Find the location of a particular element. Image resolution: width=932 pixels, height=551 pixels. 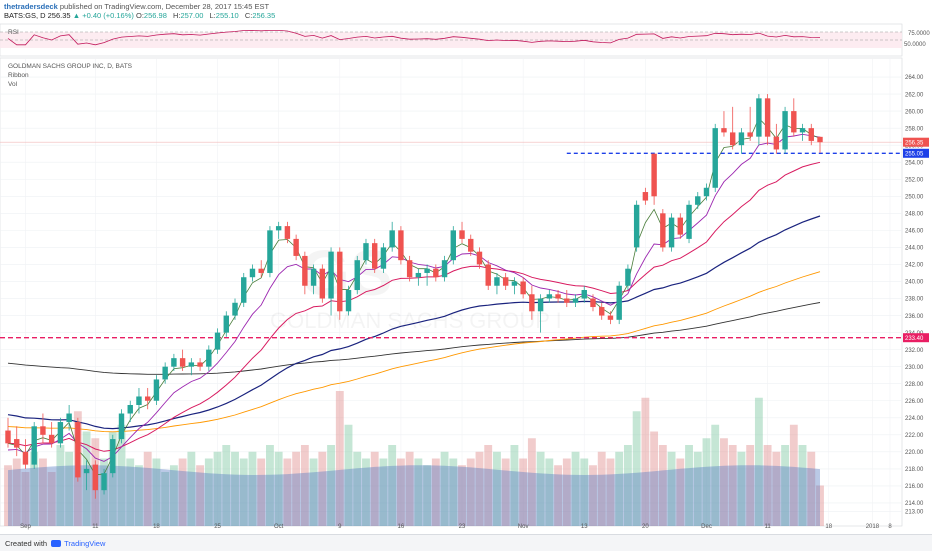

y-tick-label: 250.00 is located at coordinates (914, 197).